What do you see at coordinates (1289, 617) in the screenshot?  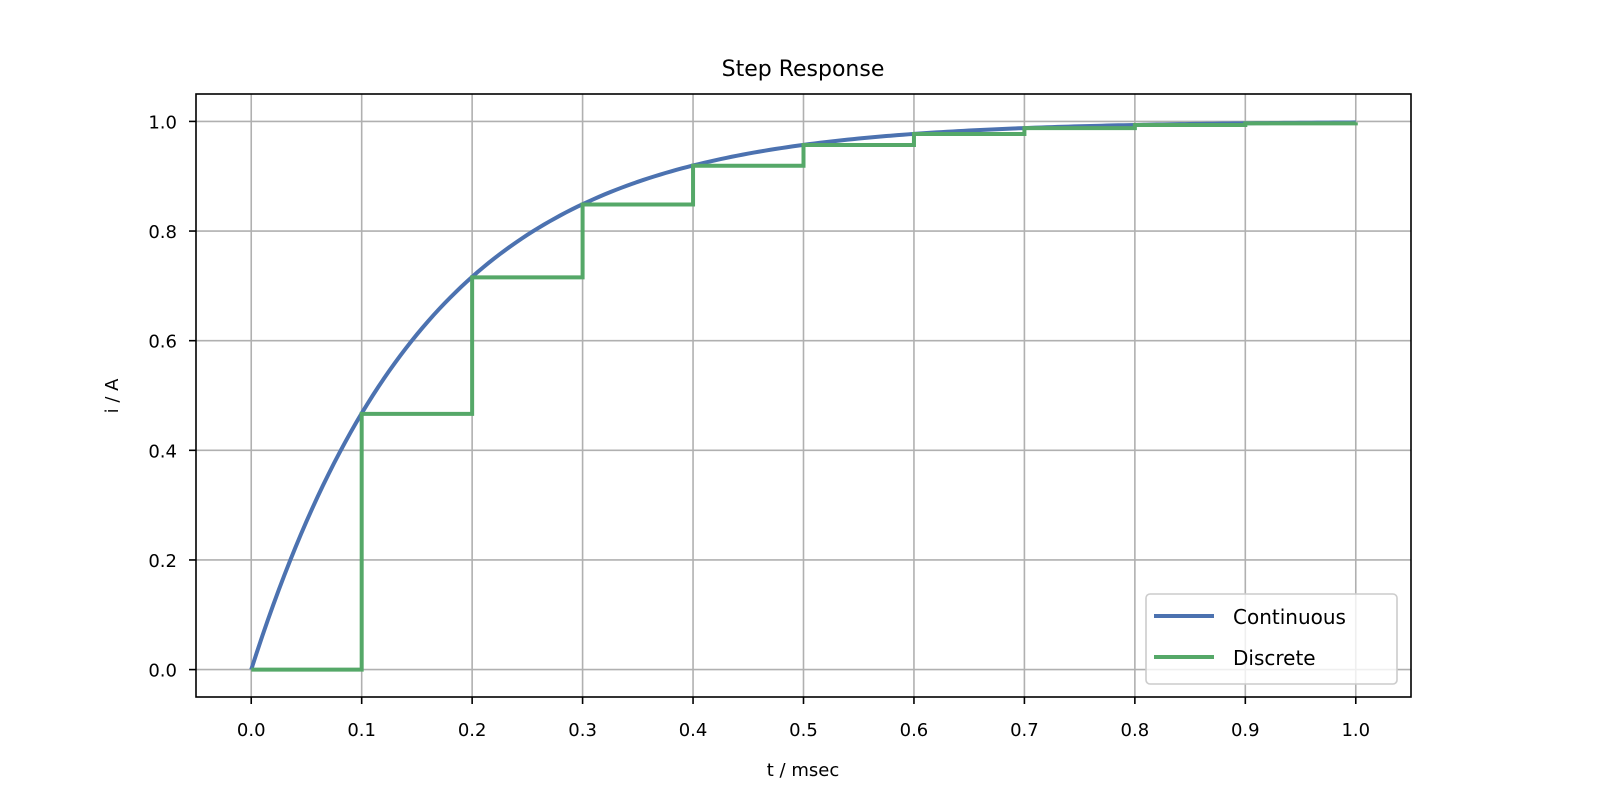 I see `legend-label-continuous: Continuous` at bounding box center [1289, 617].